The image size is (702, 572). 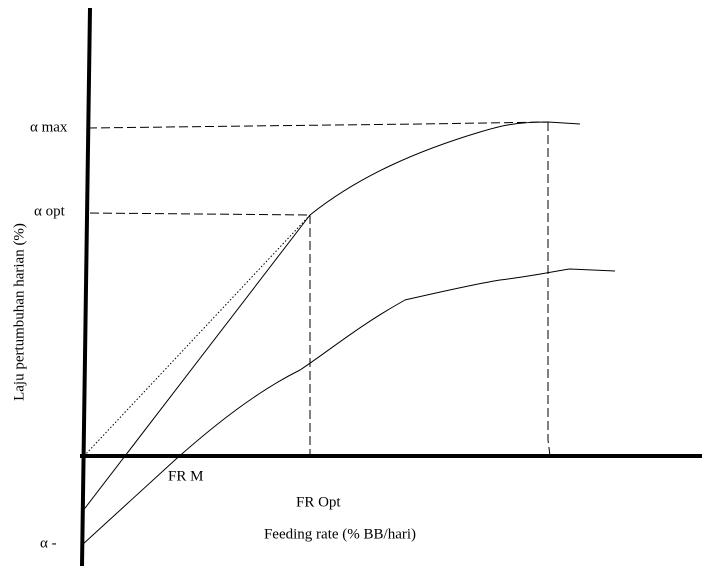 What do you see at coordinates (549, 289) in the screenshot?
I see `max-guide` at bounding box center [549, 289].